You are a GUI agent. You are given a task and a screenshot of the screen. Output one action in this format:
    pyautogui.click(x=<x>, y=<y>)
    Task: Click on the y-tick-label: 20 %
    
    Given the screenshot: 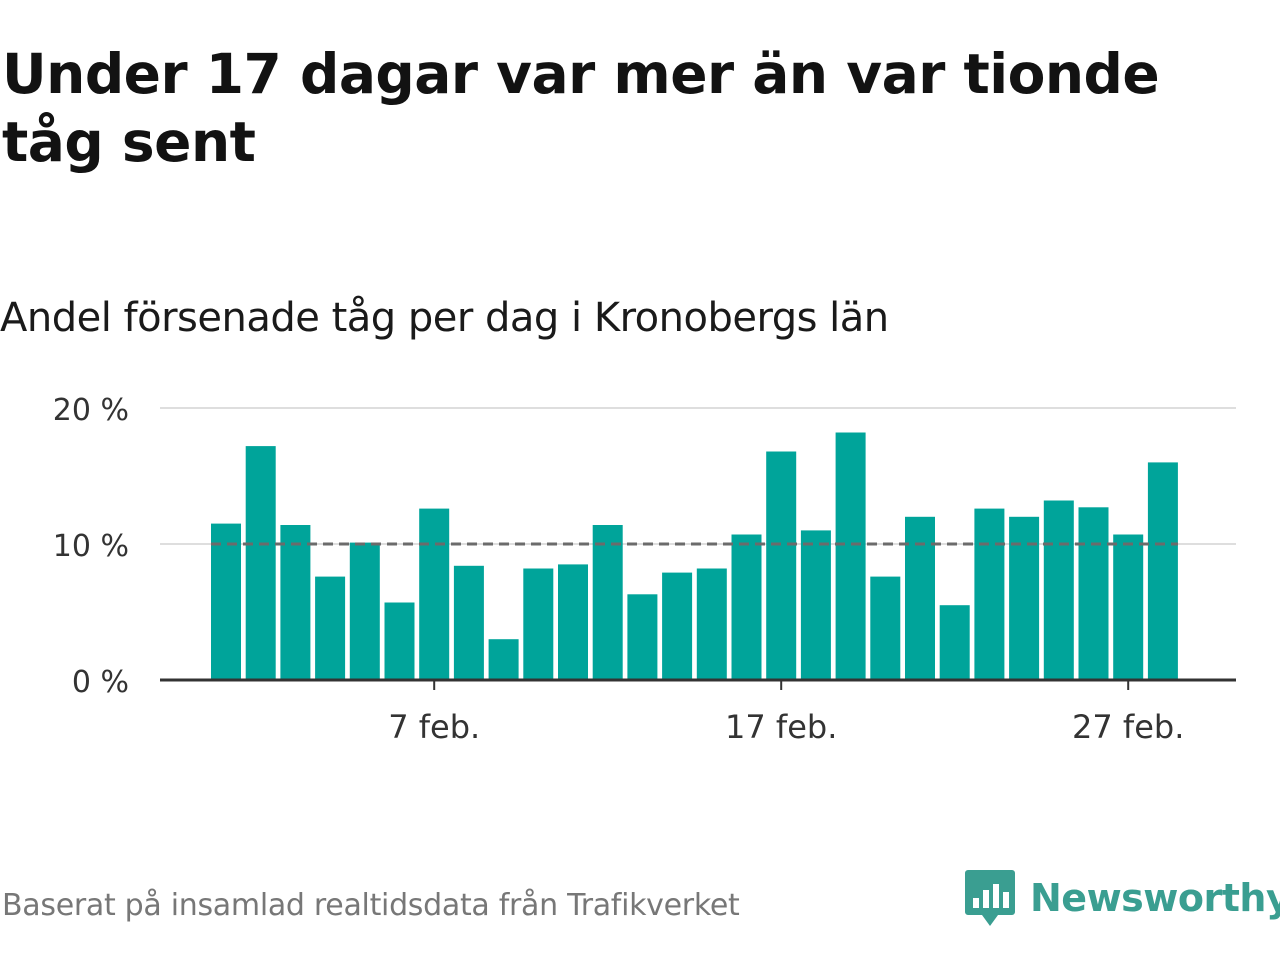 What is the action you would take?
    pyautogui.click(x=91, y=410)
    